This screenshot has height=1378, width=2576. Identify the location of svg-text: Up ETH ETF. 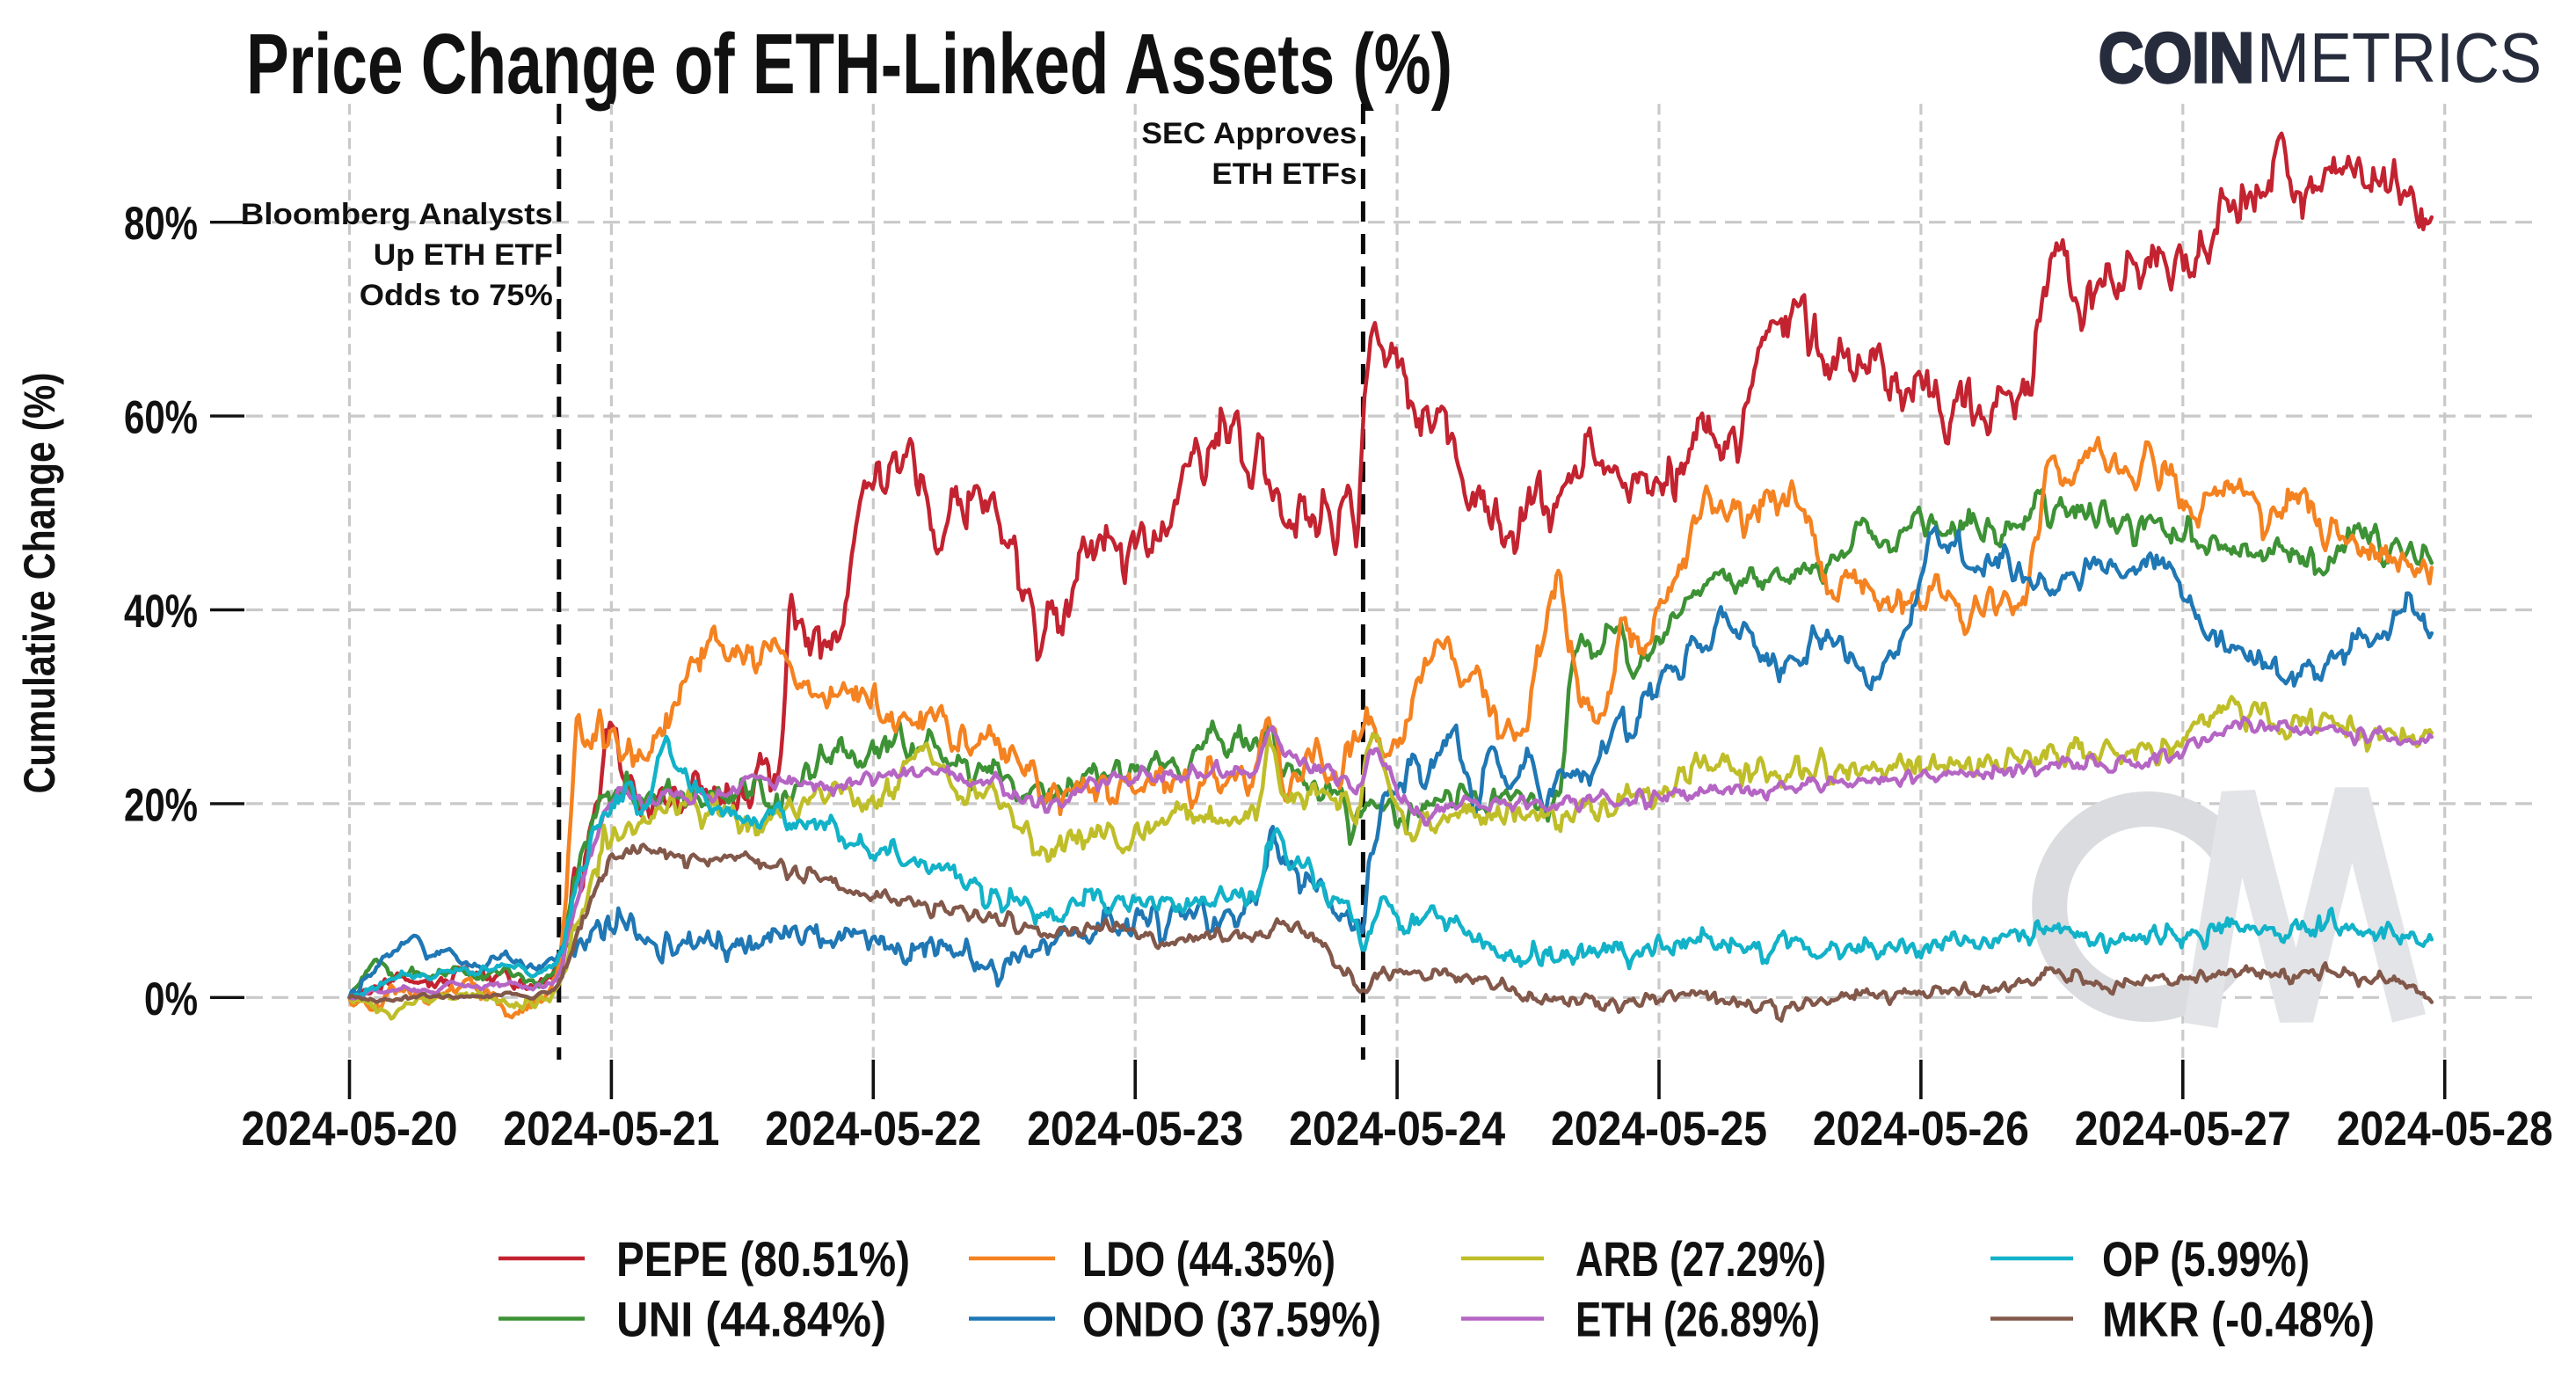
(463, 255).